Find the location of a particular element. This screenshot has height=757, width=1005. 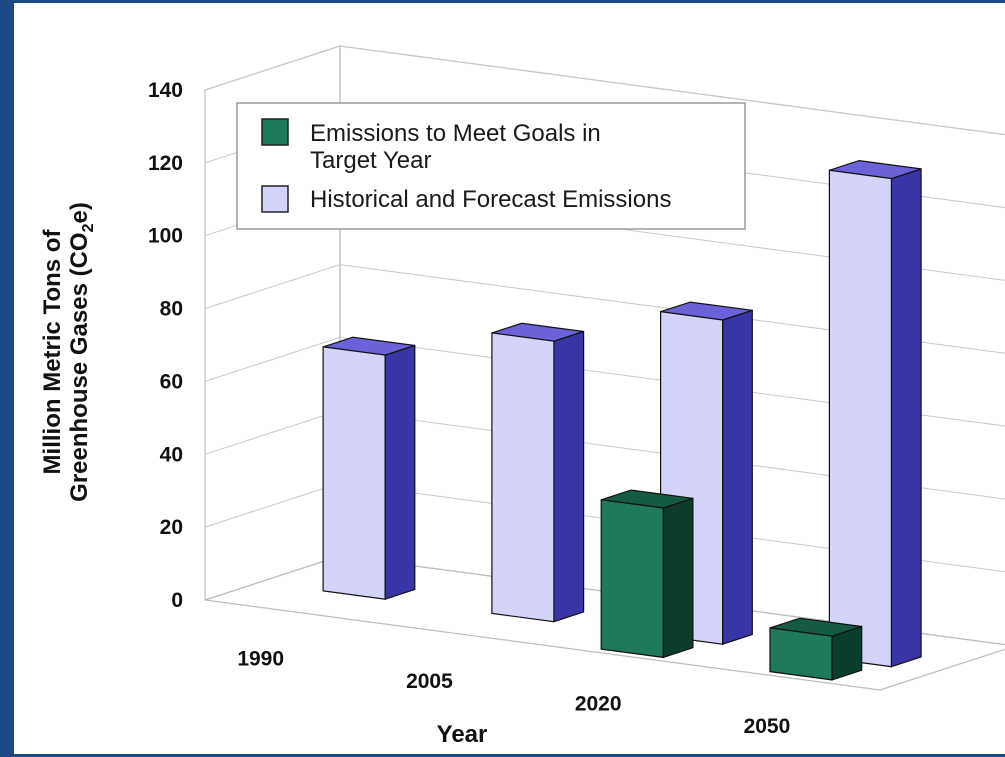

x-tick-label-2050: 2050 is located at coordinates (767, 726).